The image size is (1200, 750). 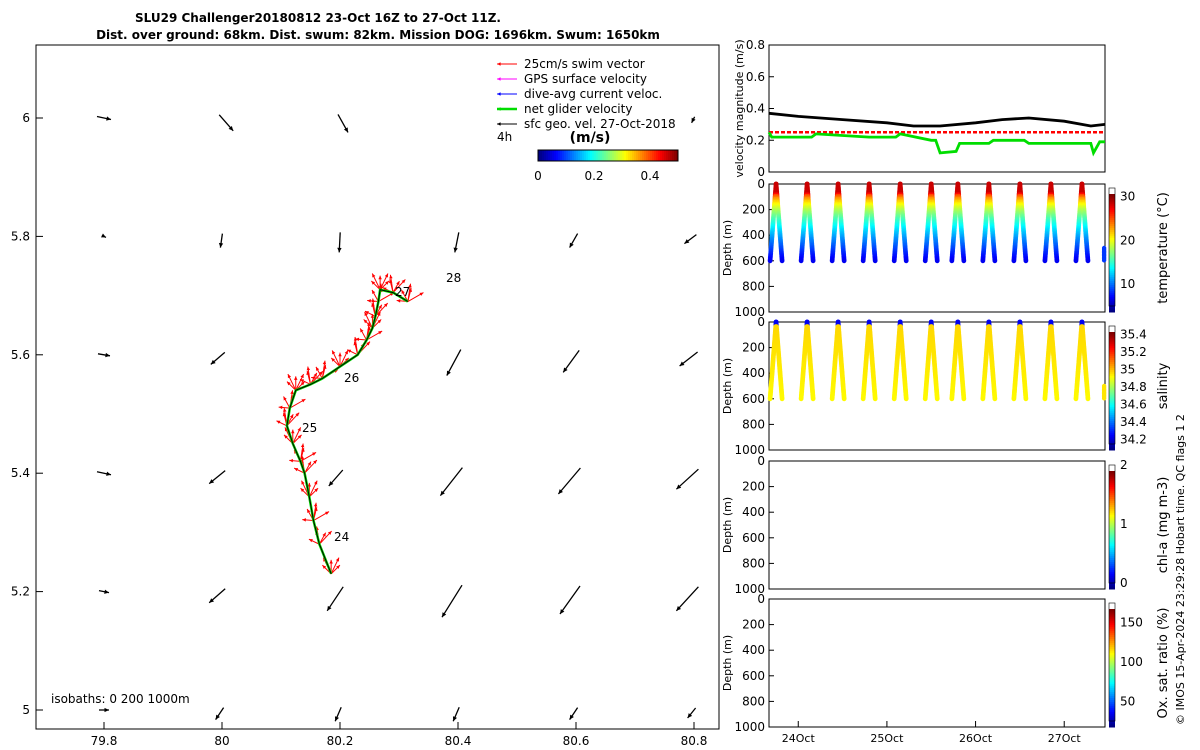 What do you see at coordinates (1133, 352) in the screenshot?
I see `section-colorbar-tick-label: 35.2` at bounding box center [1133, 352].